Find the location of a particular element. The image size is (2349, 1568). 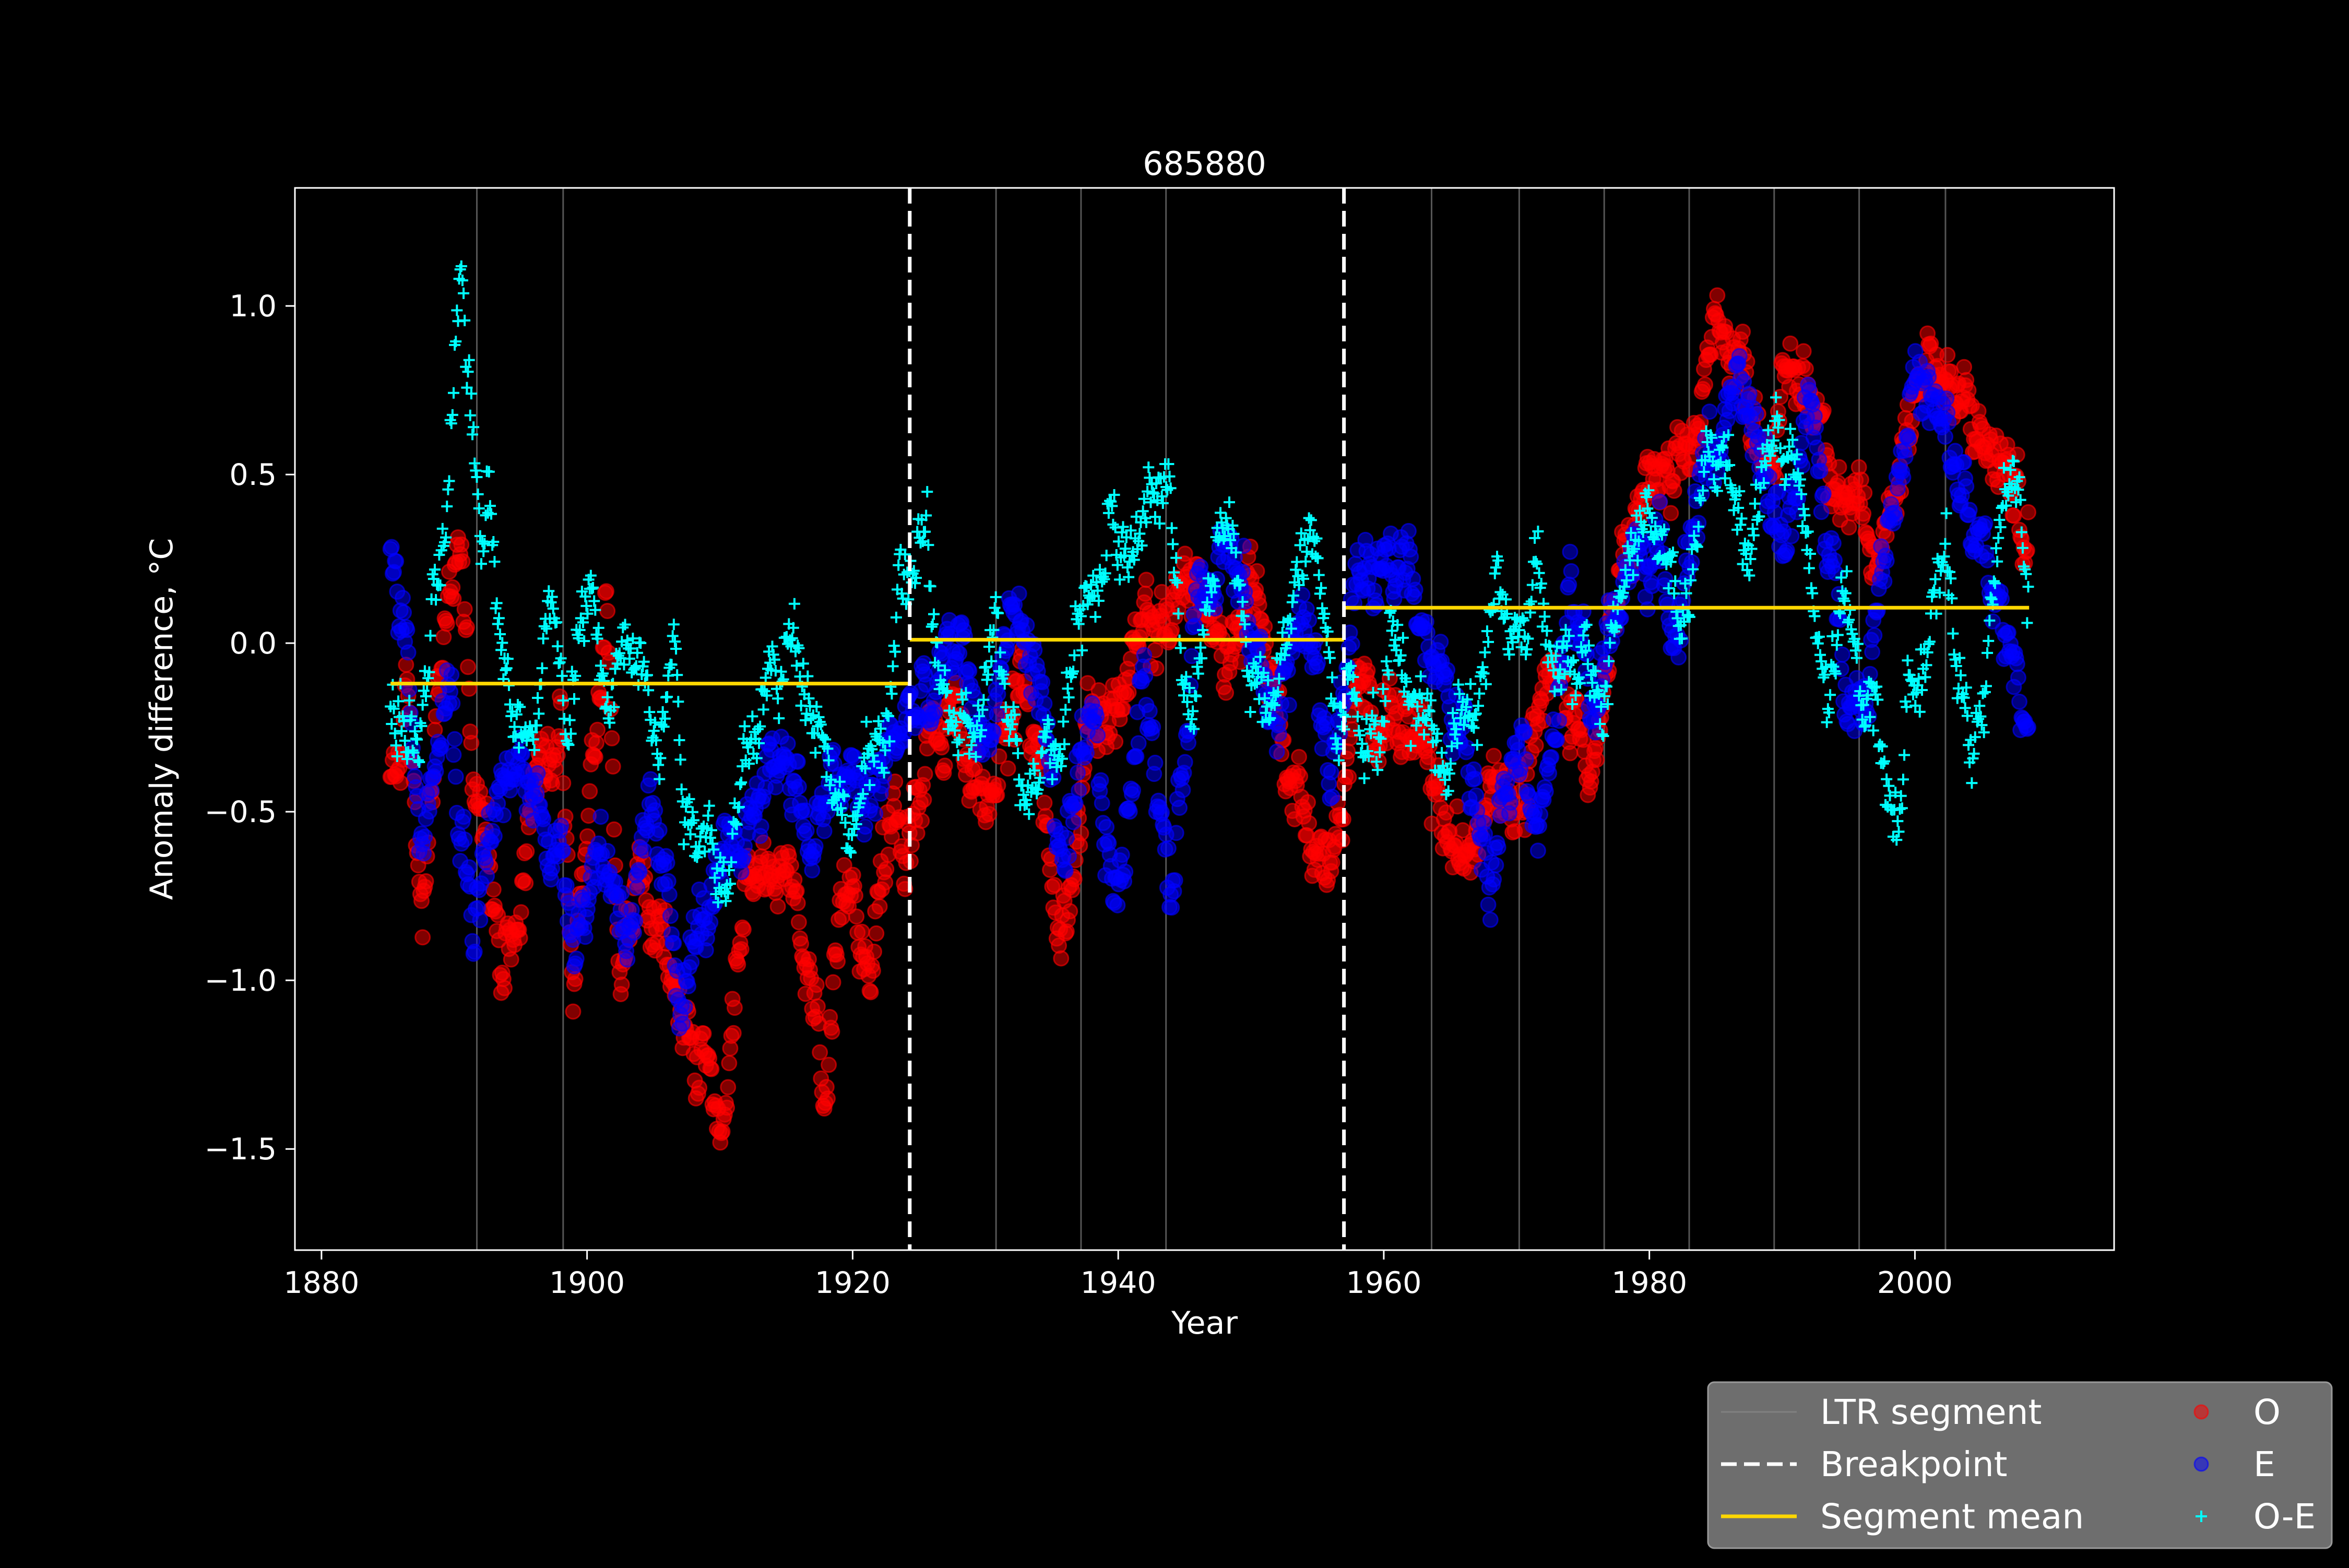

y-tick-label: 1.0 is located at coordinates (253, 306).